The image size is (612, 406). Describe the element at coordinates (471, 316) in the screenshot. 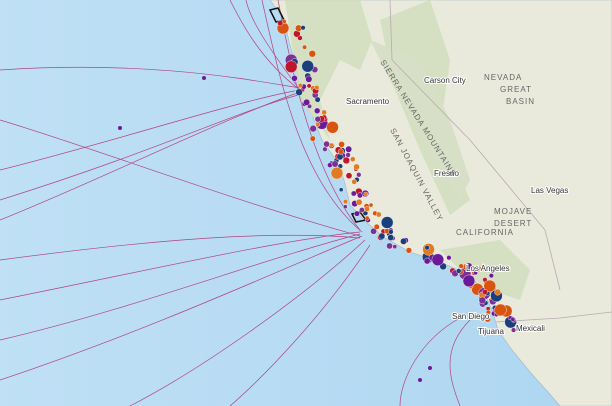

I see `place-label: San Diego` at that location.